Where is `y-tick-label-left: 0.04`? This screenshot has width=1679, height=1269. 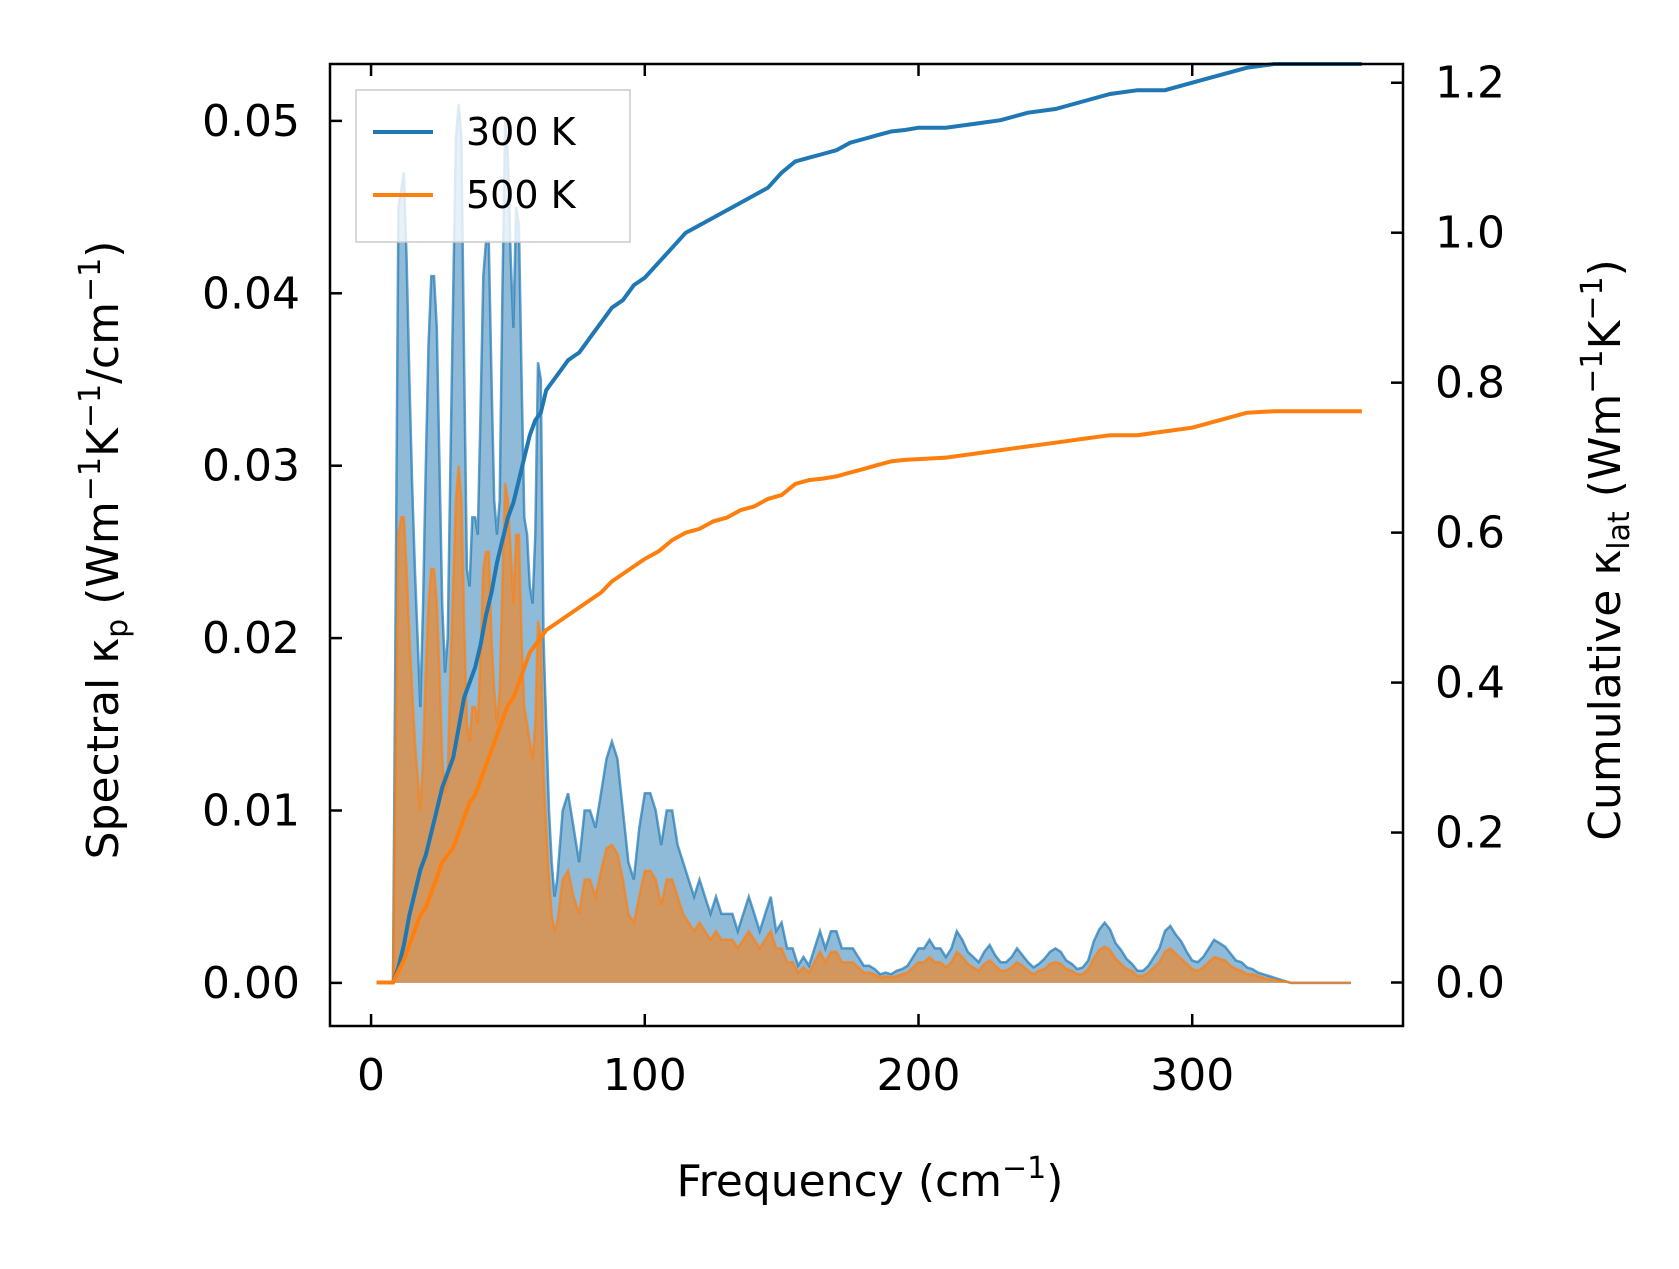
y-tick-label-left: 0.04 is located at coordinates (251, 293).